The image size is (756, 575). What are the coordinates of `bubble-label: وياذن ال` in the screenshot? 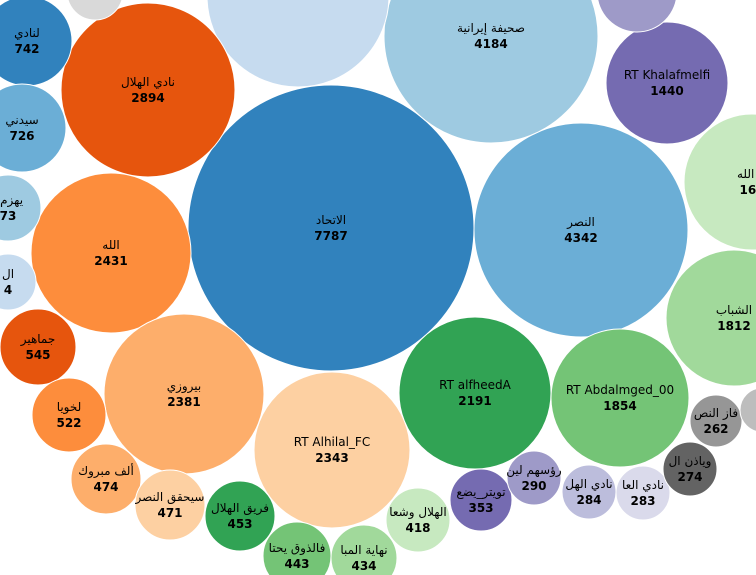 It's located at (690, 461).